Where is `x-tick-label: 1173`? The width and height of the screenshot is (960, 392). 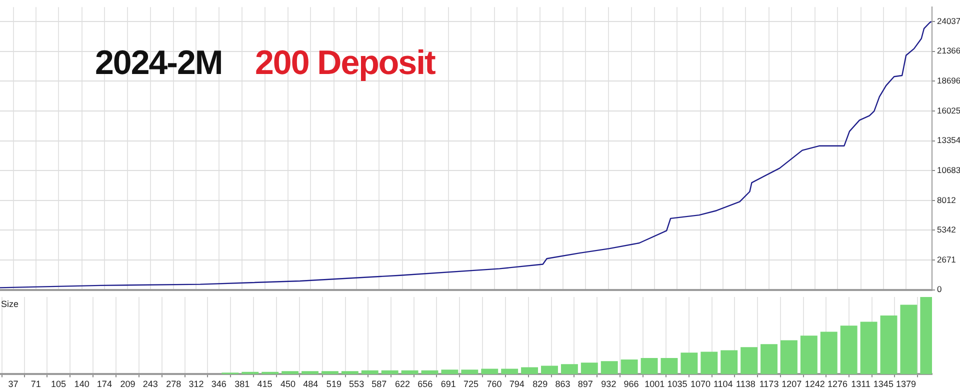
x-tick-label: 1173 is located at coordinates (769, 384).